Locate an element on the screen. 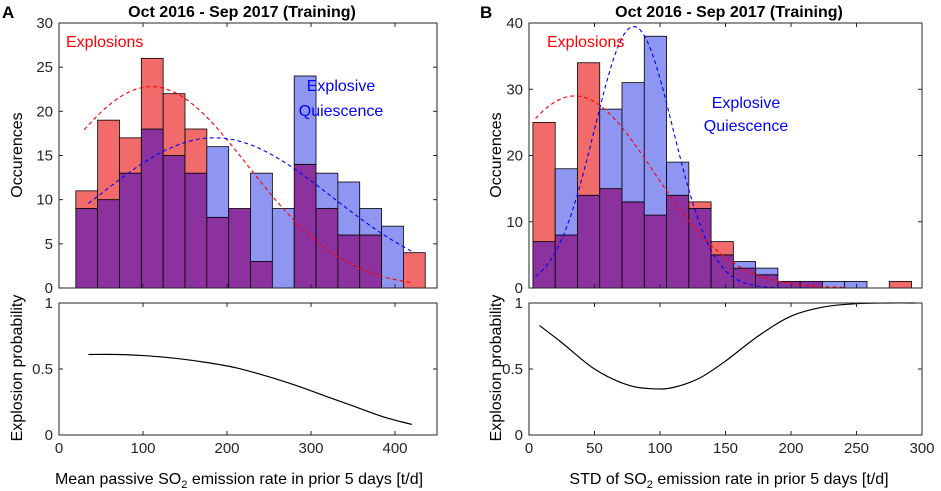 The height and width of the screenshot is (491, 941). panel-b-prob-frame is located at coordinates (725, 369).